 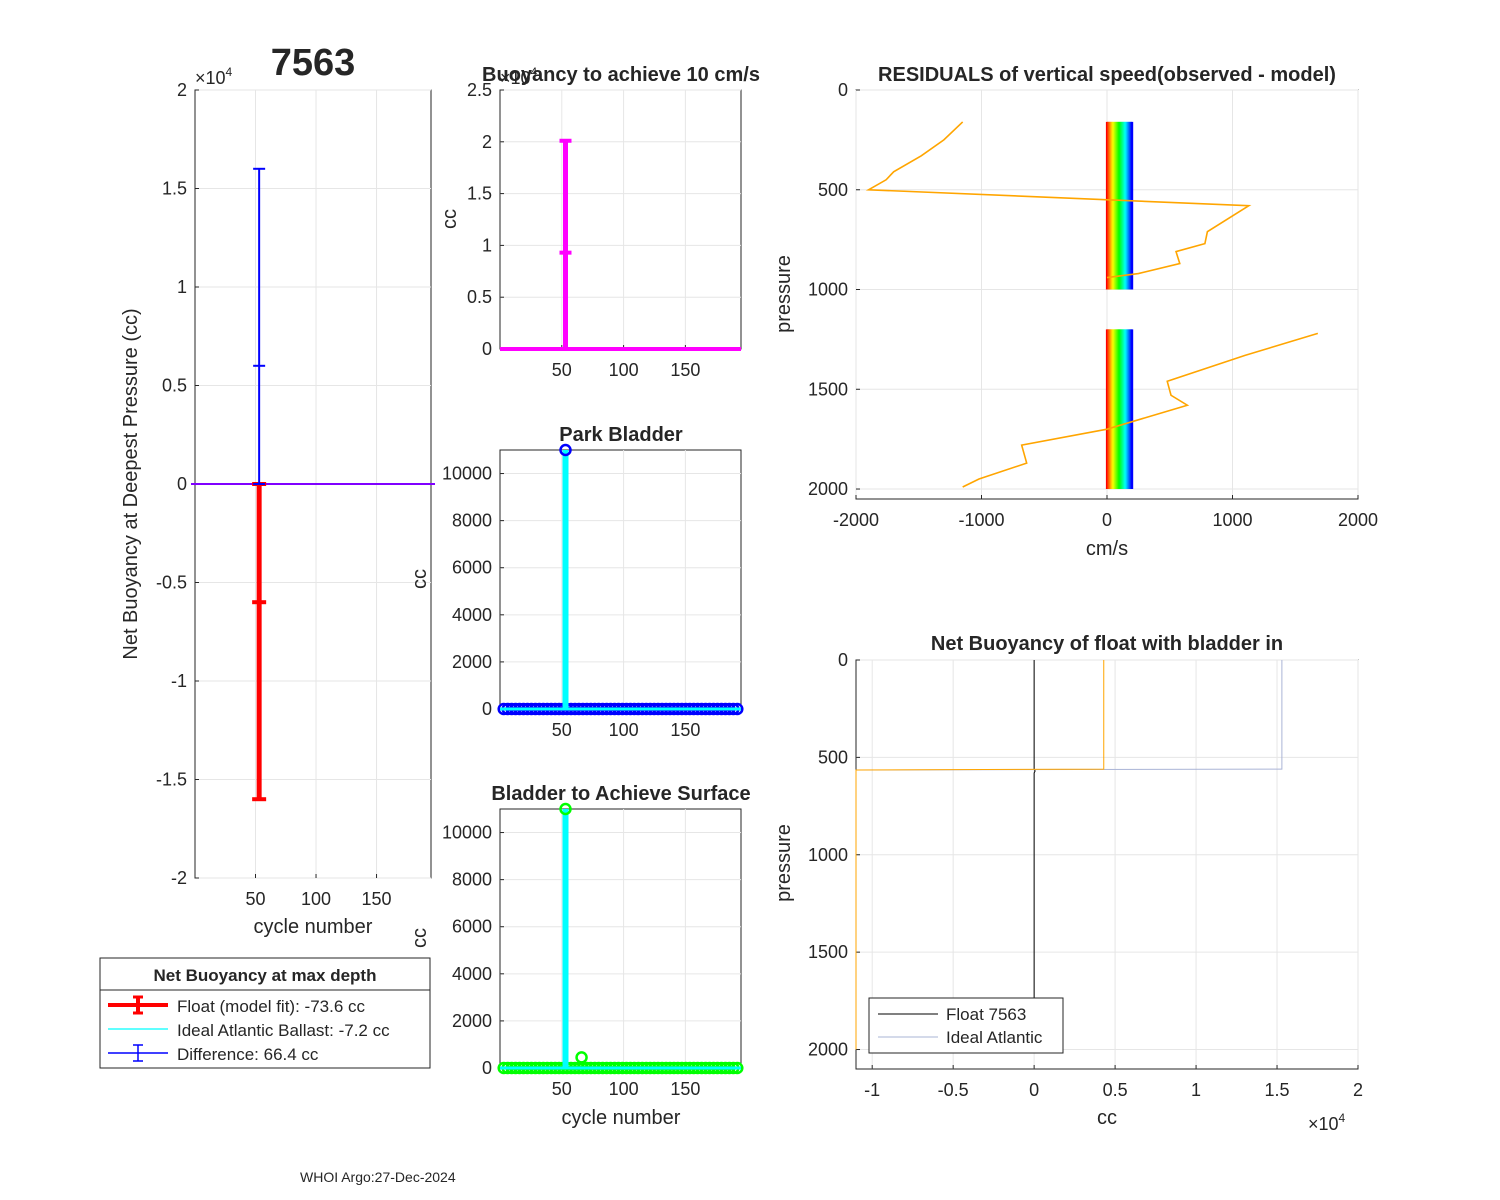 I want to click on legend-entry-float: Float (model fit): -73.6 cc, so click(x=237, y=1005).